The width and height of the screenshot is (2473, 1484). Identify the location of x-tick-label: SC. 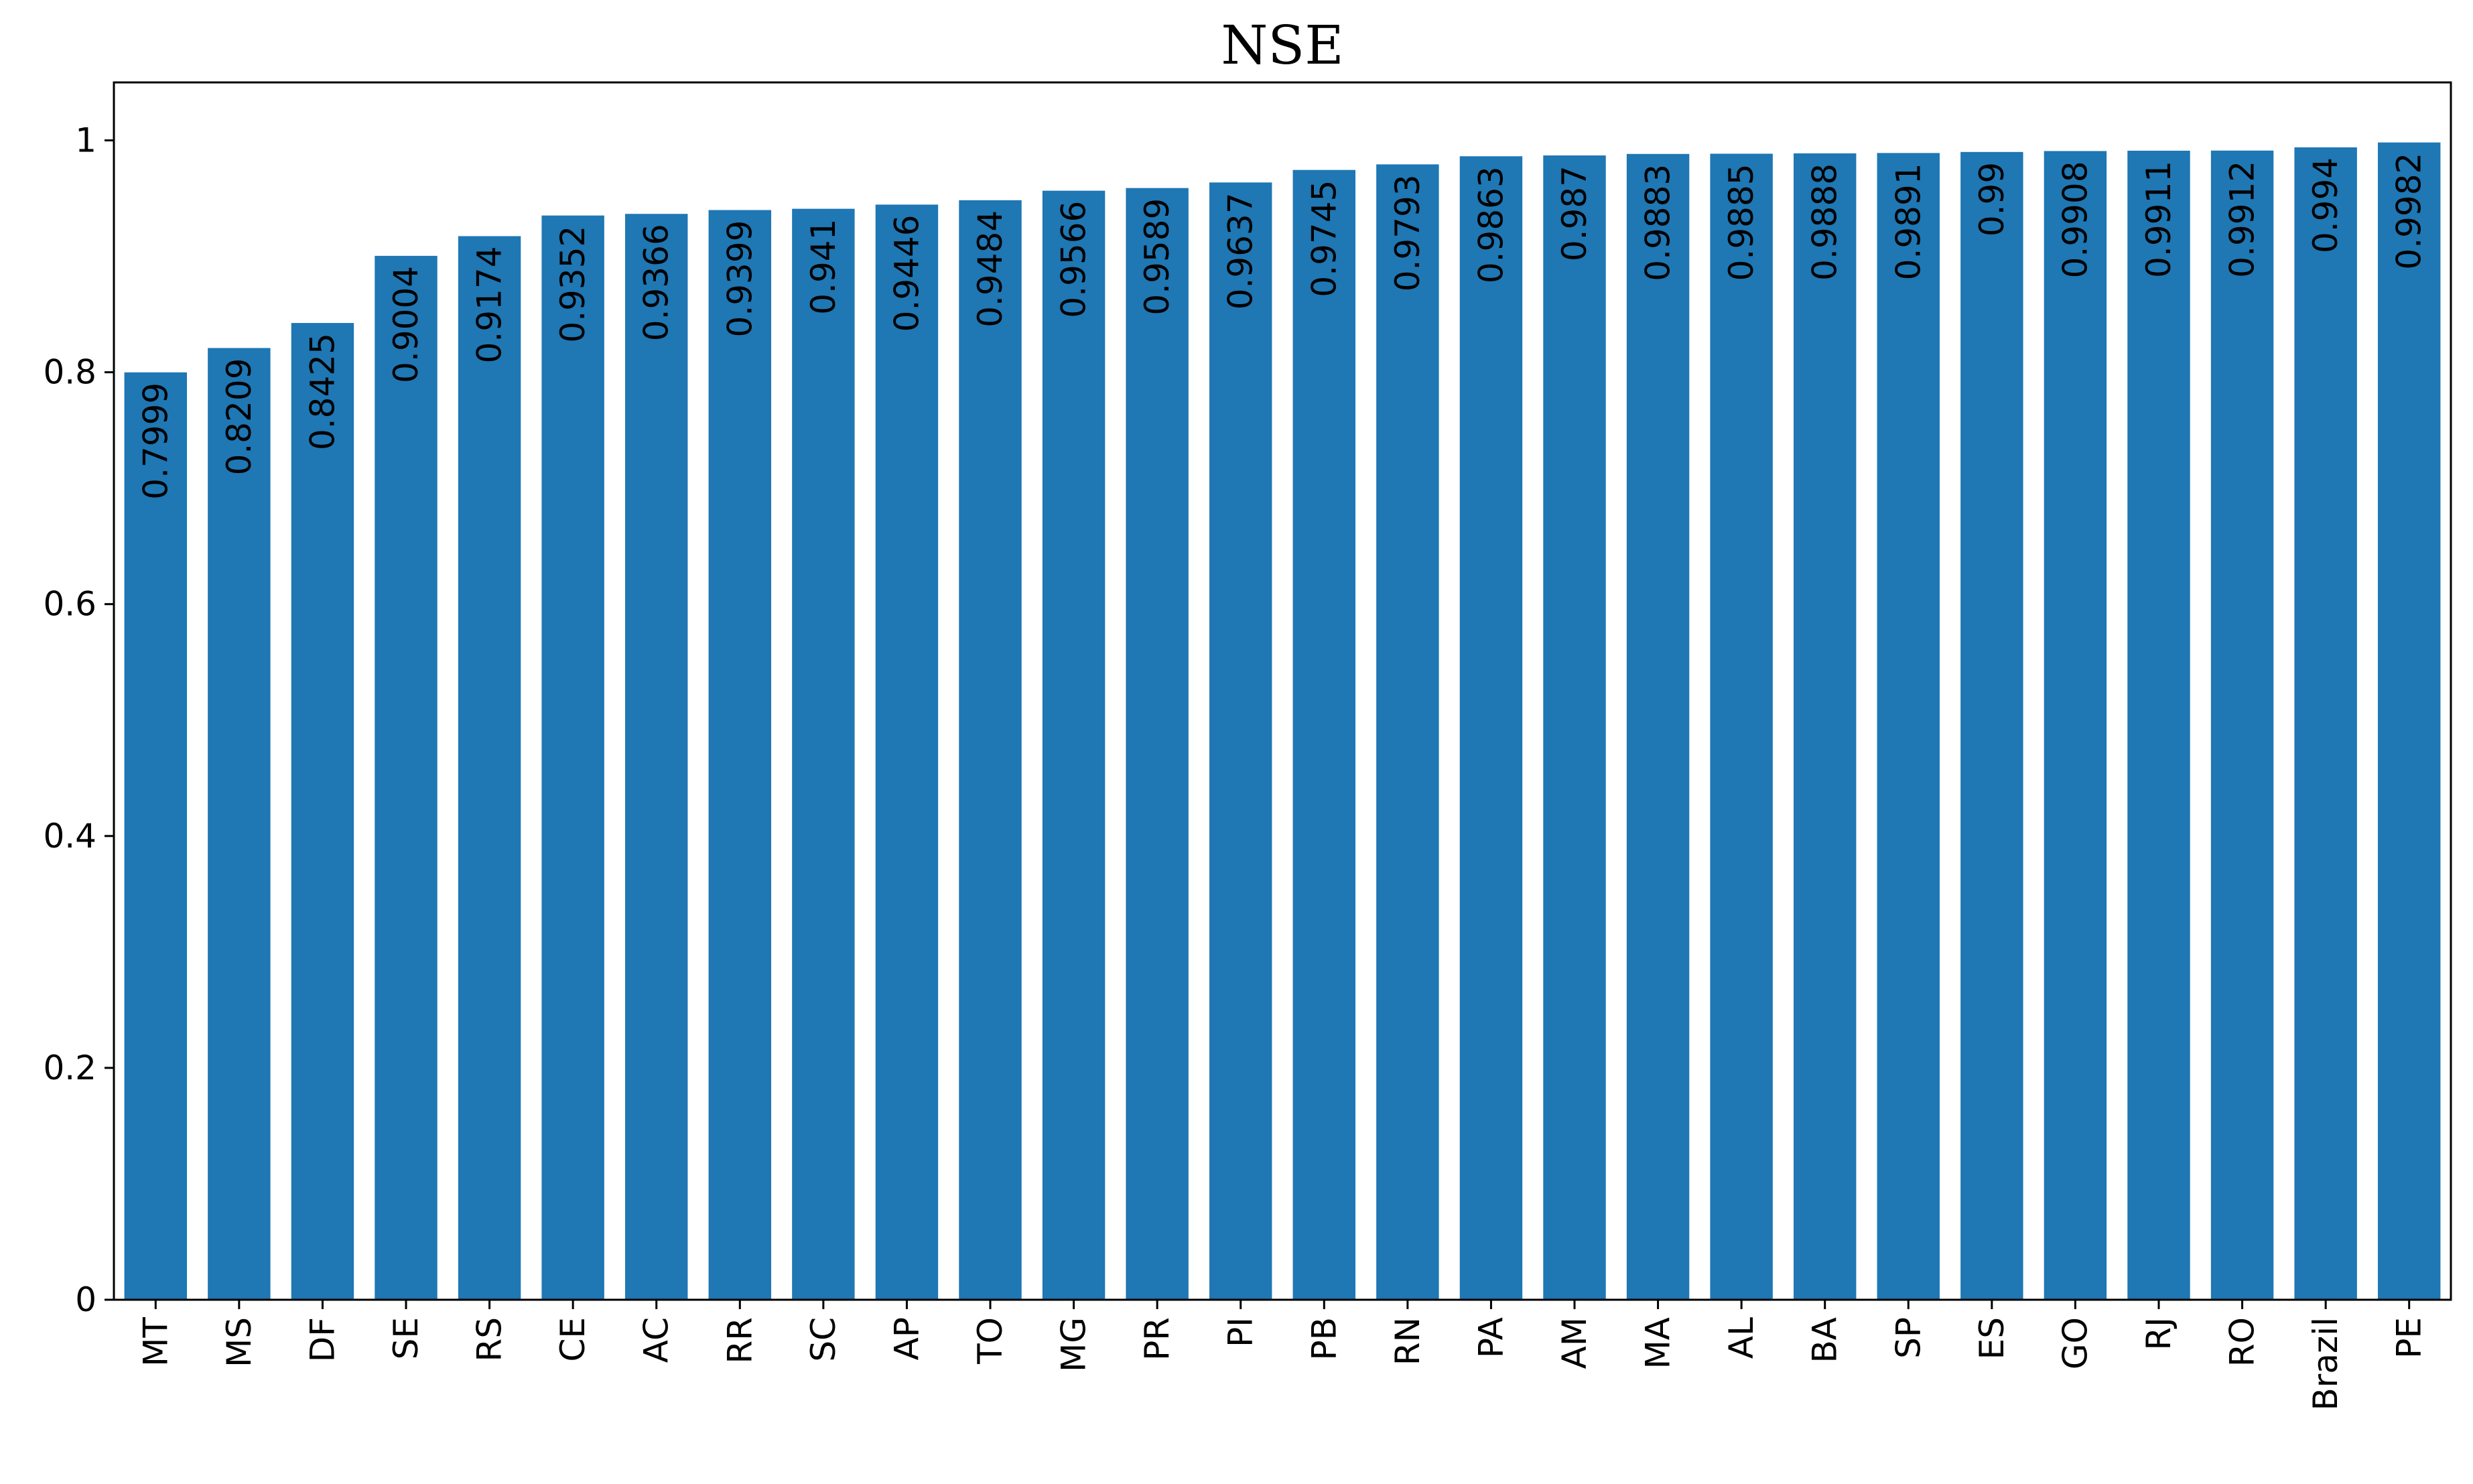
(823, 1340).